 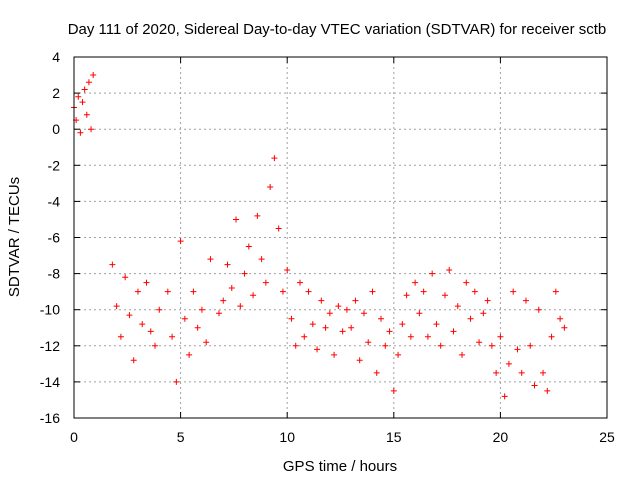 I want to click on x-tick-label: 0, so click(x=74, y=437).